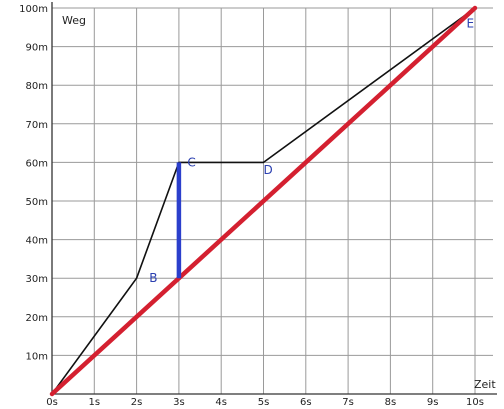  What do you see at coordinates (74, 20) in the screenshot?
I see `y-axis-label: Weg` at bounding box center [74, 20].